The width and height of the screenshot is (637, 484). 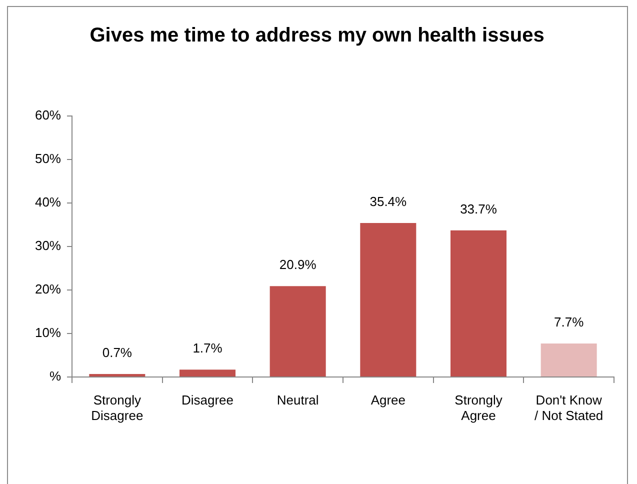 I want to click on data-label: 35.4%, so click(x=389, y=202).